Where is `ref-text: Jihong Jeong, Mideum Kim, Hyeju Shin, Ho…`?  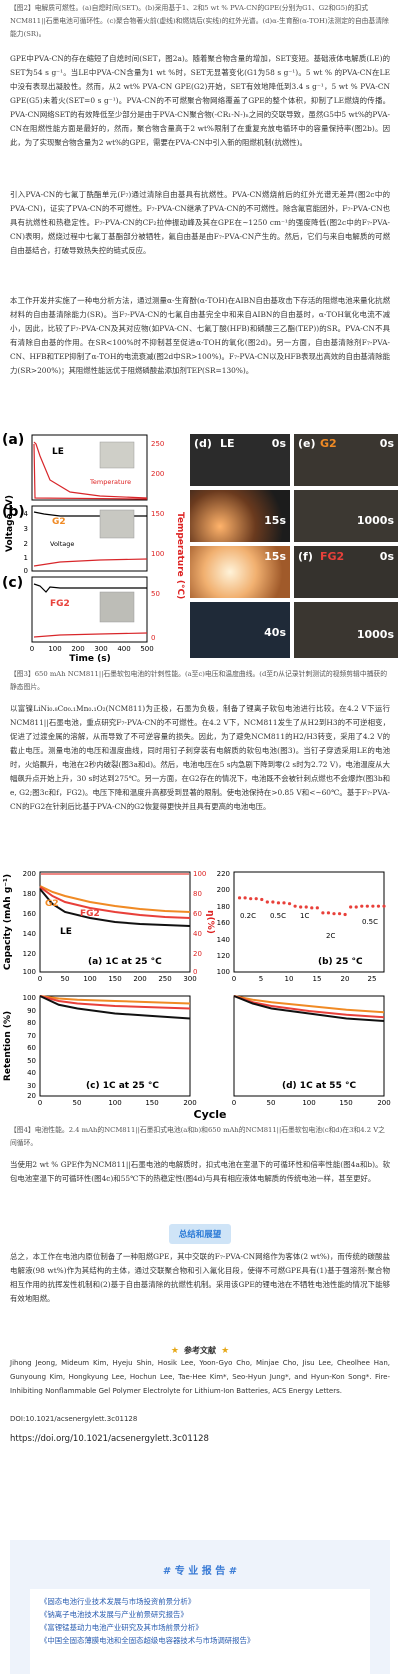
ref-text: Jihong Jeong, Mideum Kim, Hyeju Shin, Ho… is located at coordinates (200, 1377).